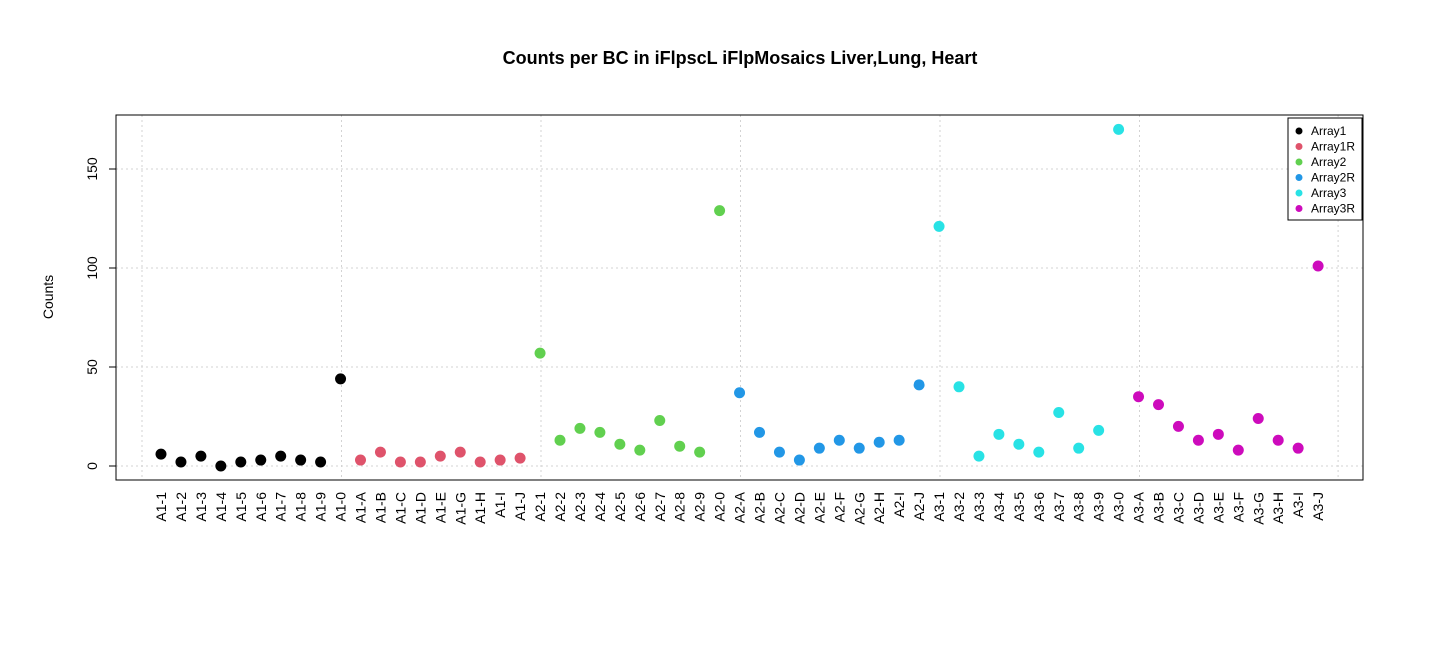  I want to click on x-tick-label: A1-0, so click(341, 507).